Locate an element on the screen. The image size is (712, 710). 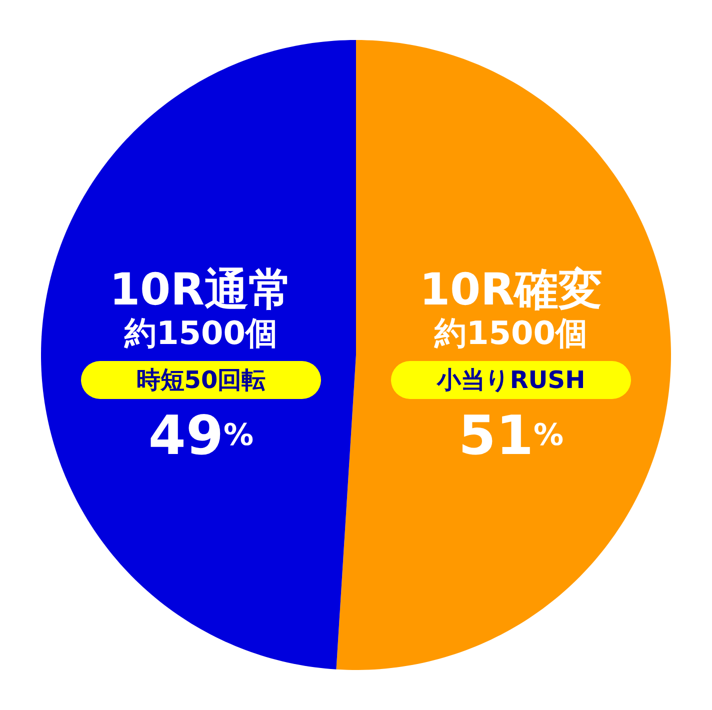
data-label: 49% is located at coordinates (201, 435).